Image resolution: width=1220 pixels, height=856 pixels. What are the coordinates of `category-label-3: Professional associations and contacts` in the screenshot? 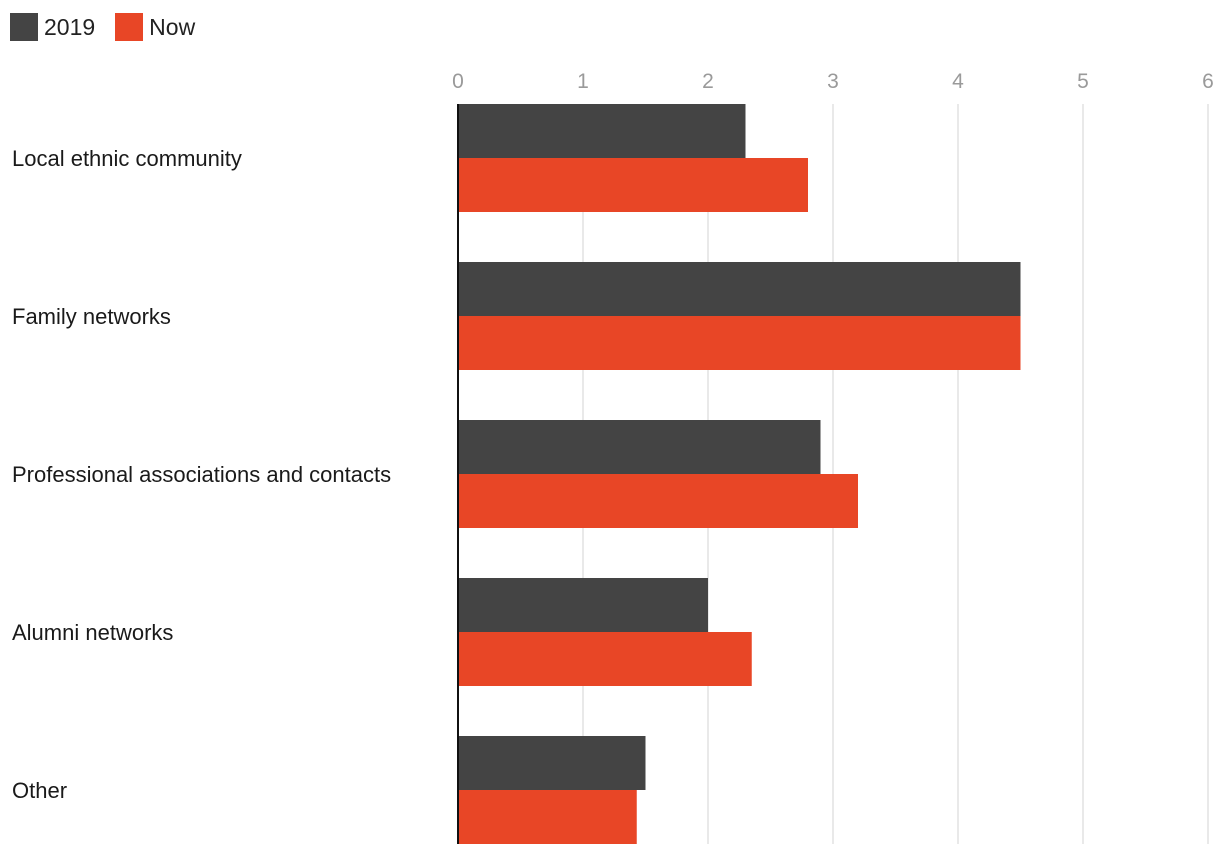 It's located at (201, 474).